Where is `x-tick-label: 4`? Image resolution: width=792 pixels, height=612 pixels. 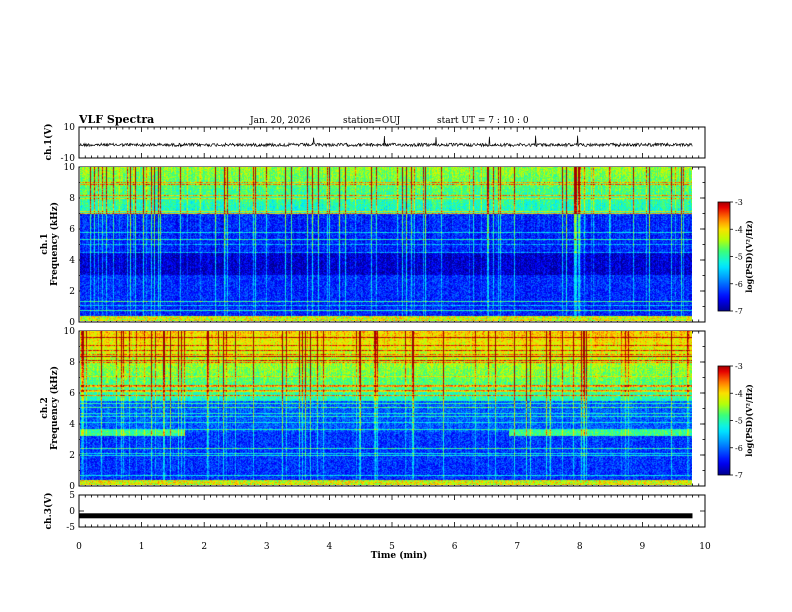 x-tick-label: 4 is located at coordinates (330, 547).